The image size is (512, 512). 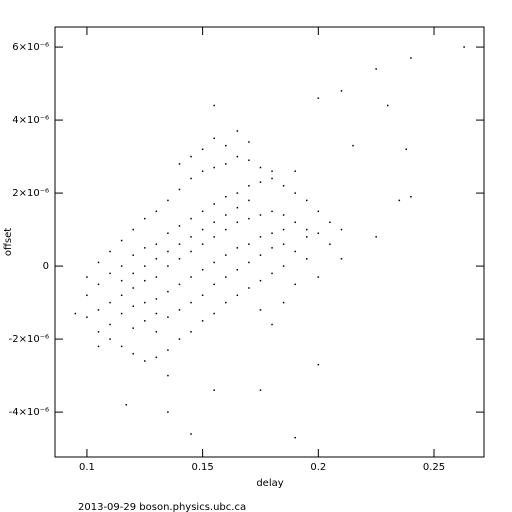 What do you see at coordinates (162, 507) in the screenshot?
I see `footer: 2013-09-29 boson.physics.ubc.ca` at bounding box center [162, 507].